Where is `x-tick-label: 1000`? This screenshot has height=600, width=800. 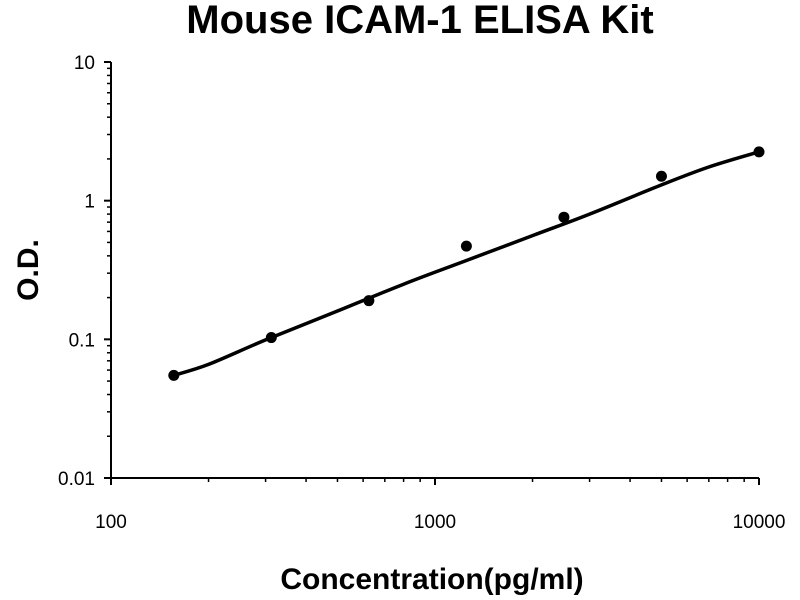 x-tick-label: 1000 is located at coordinates (435, 522).